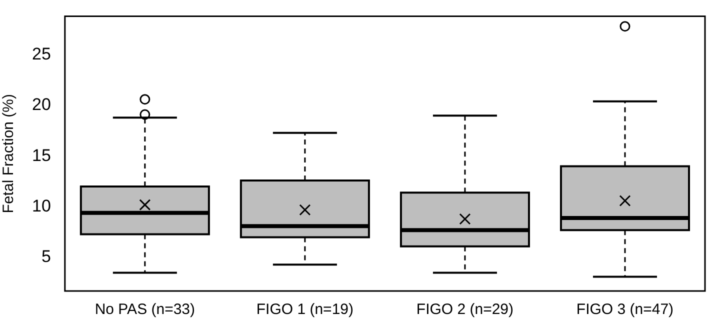 The height and width of the screenshot is (329, 709). Describe the element at coordinates (145, 309) in the screenshot. I see `x-tick-label: No PAS (n=33)` at that location.